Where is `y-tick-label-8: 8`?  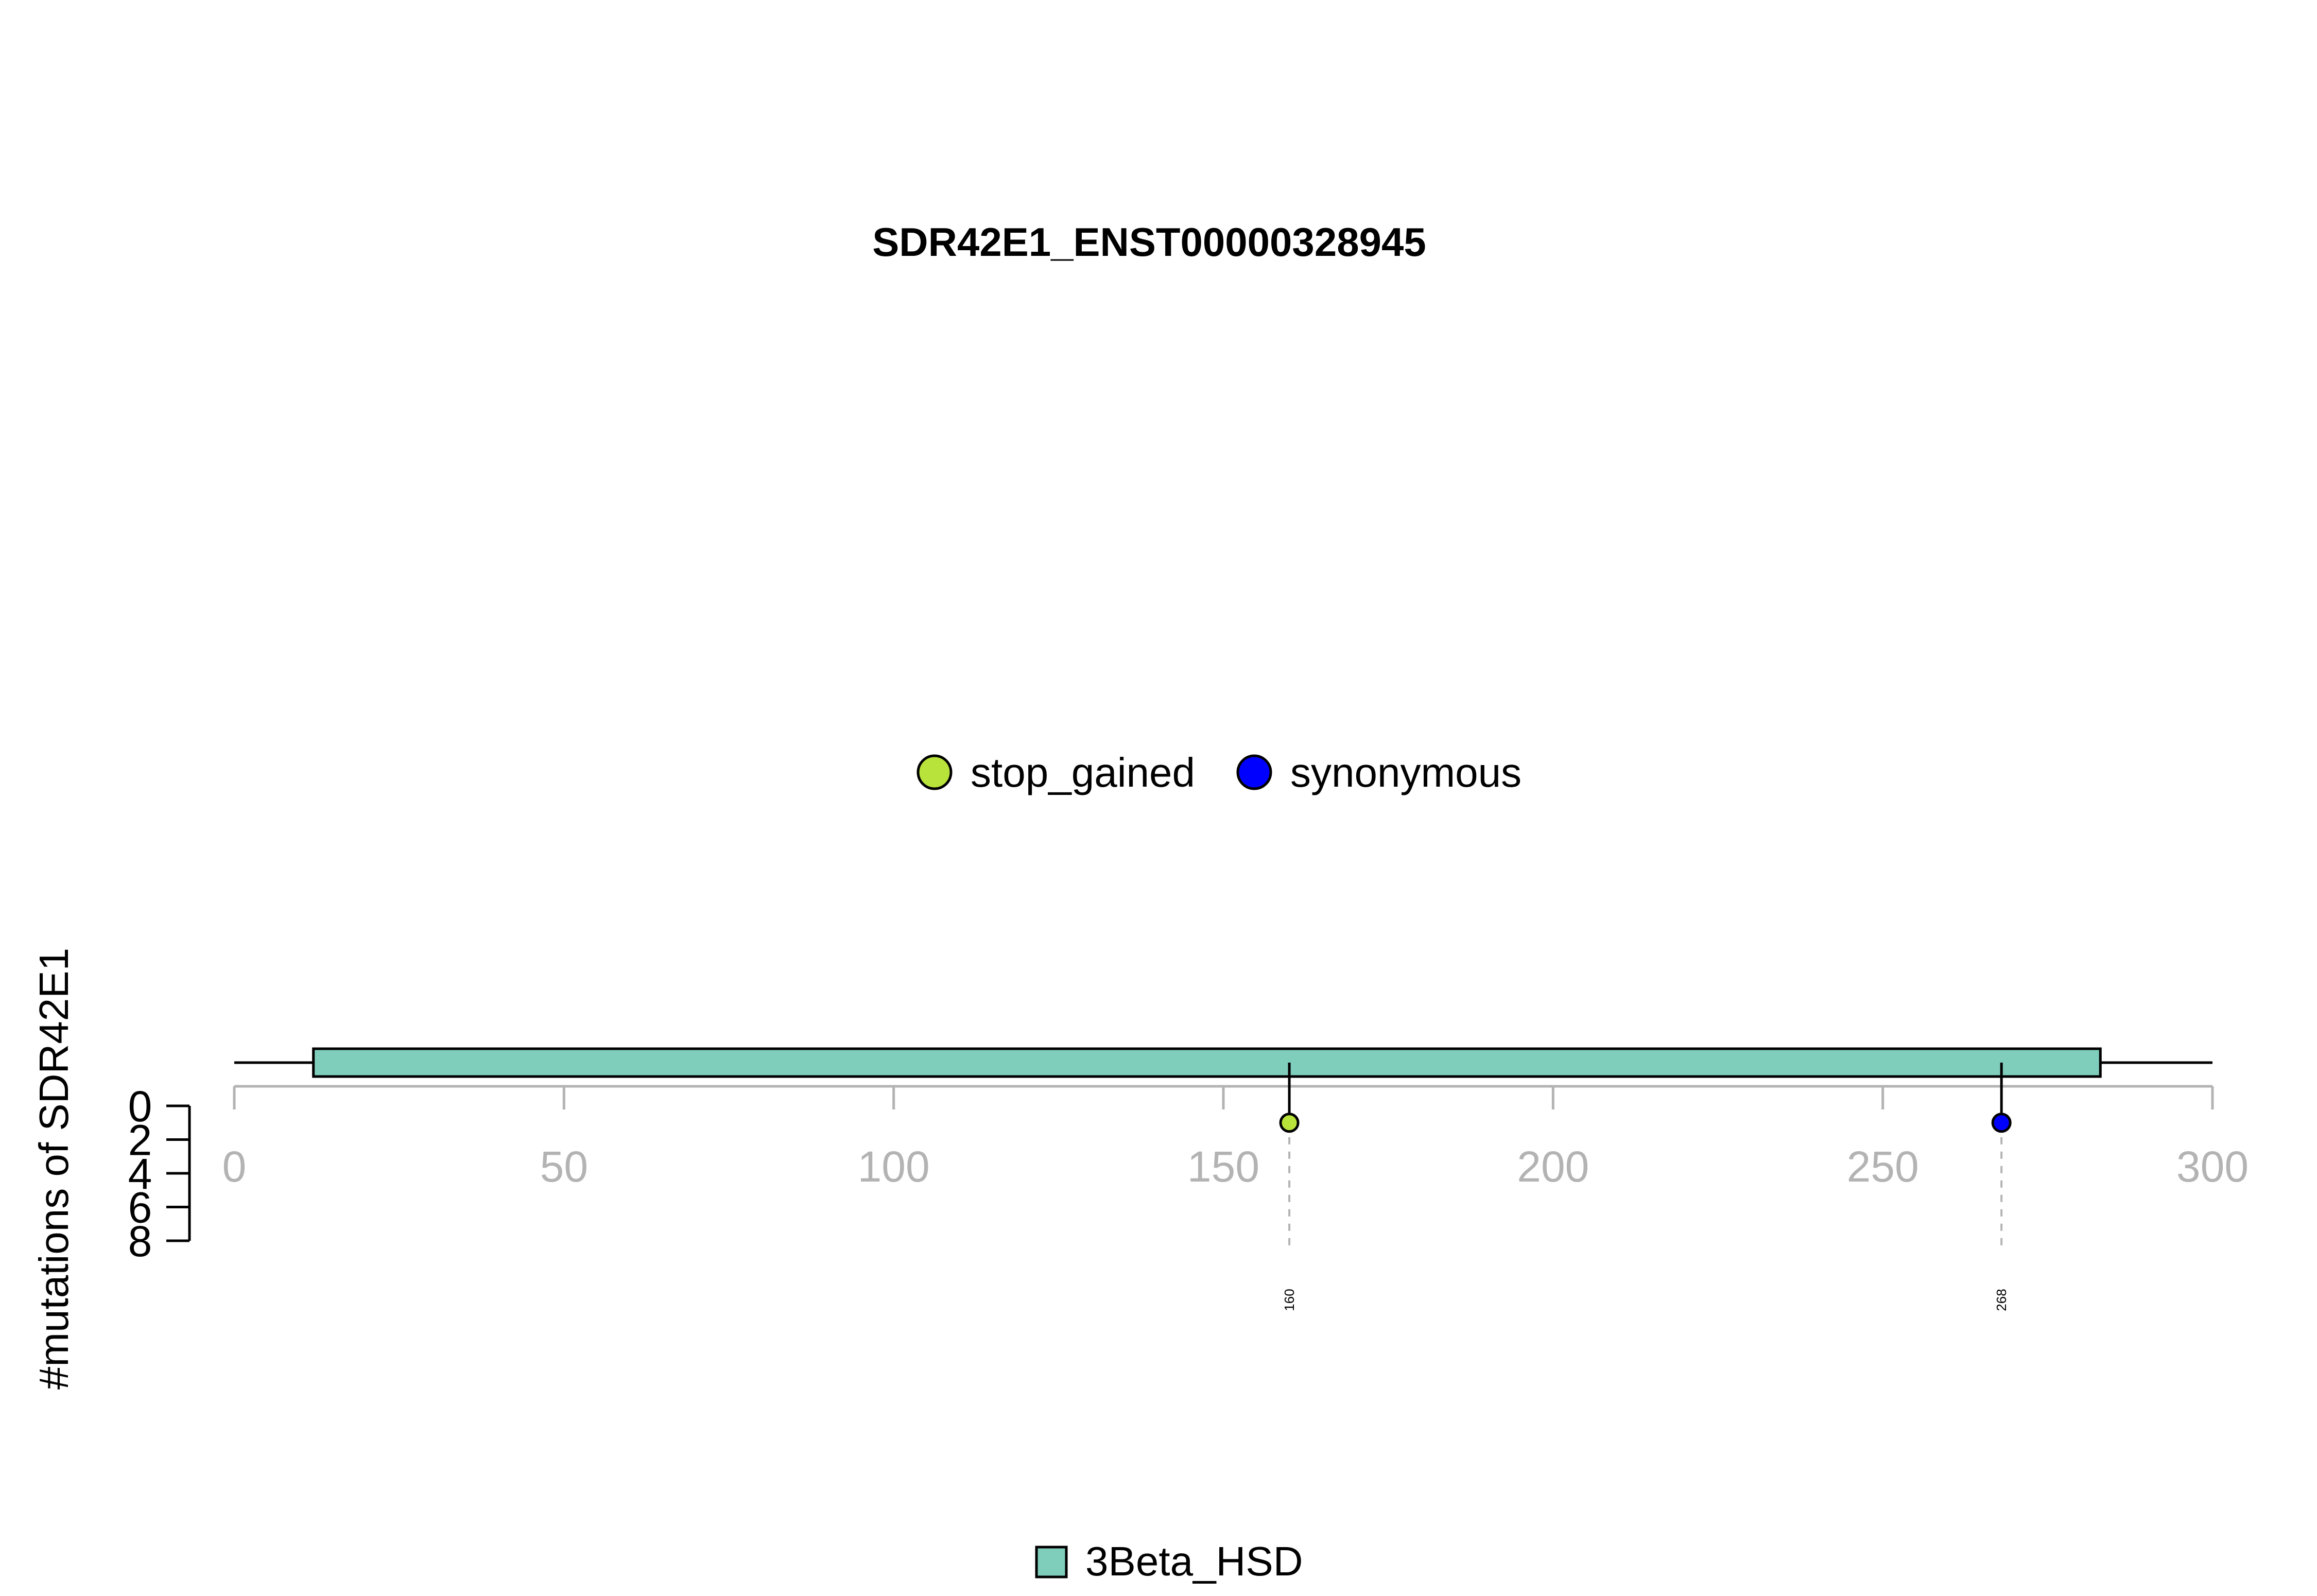
y-tick-label-8: 8 is located at coordinates (140, 1241).